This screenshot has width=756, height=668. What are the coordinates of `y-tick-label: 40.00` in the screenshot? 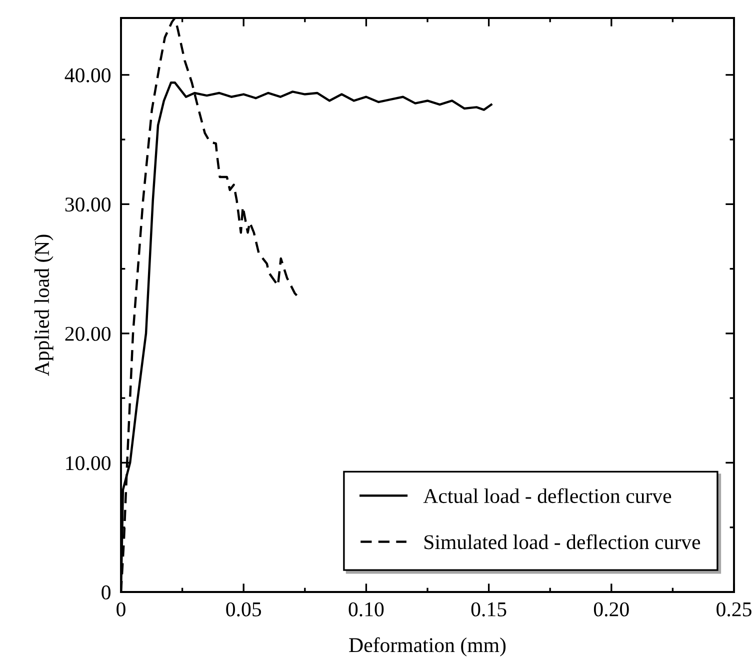 It's located at (87, 75).